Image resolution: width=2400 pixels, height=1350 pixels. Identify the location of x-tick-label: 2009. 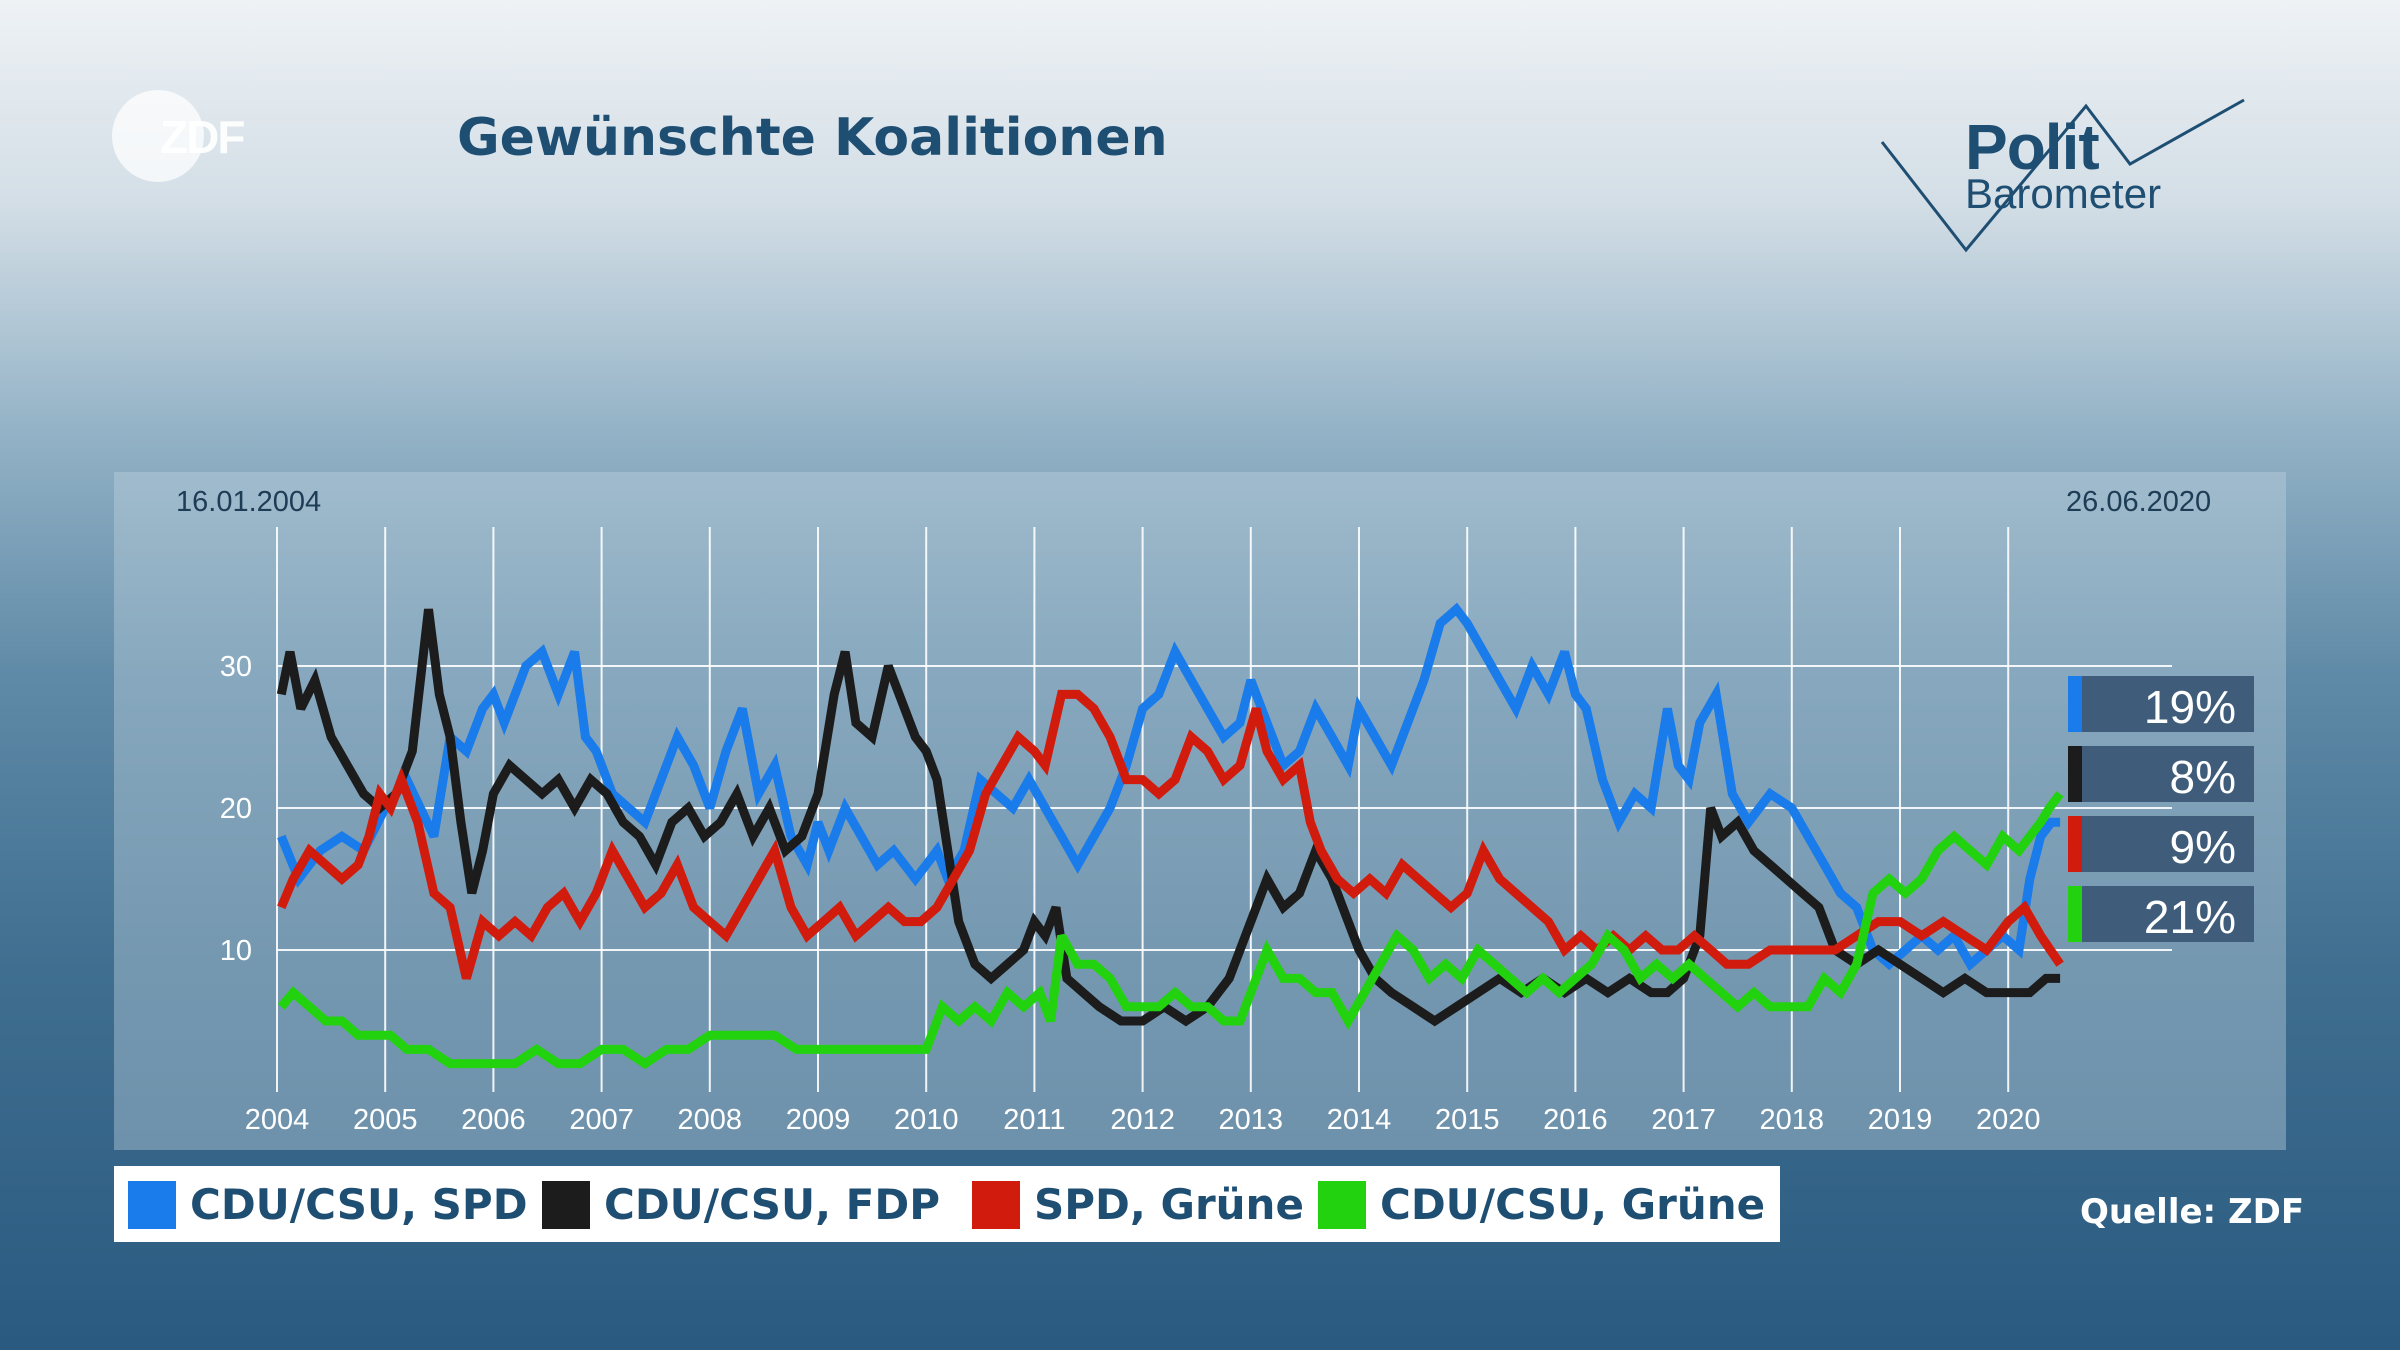
(818, 1120).